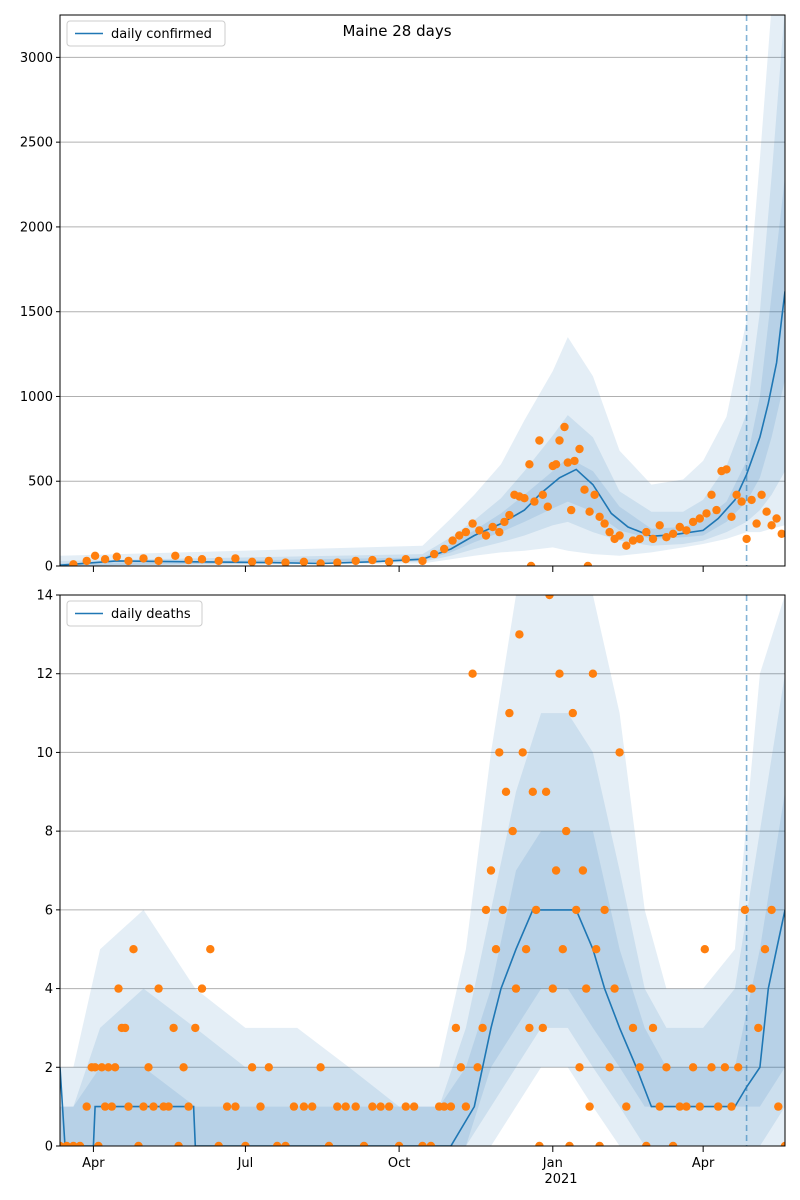 The height and width of the screenshot is (1200, 800). What do you see at coordinates (49, 910) in the screenshot?
I see `y-tick-label: 6` at bounding box center [49, 910].